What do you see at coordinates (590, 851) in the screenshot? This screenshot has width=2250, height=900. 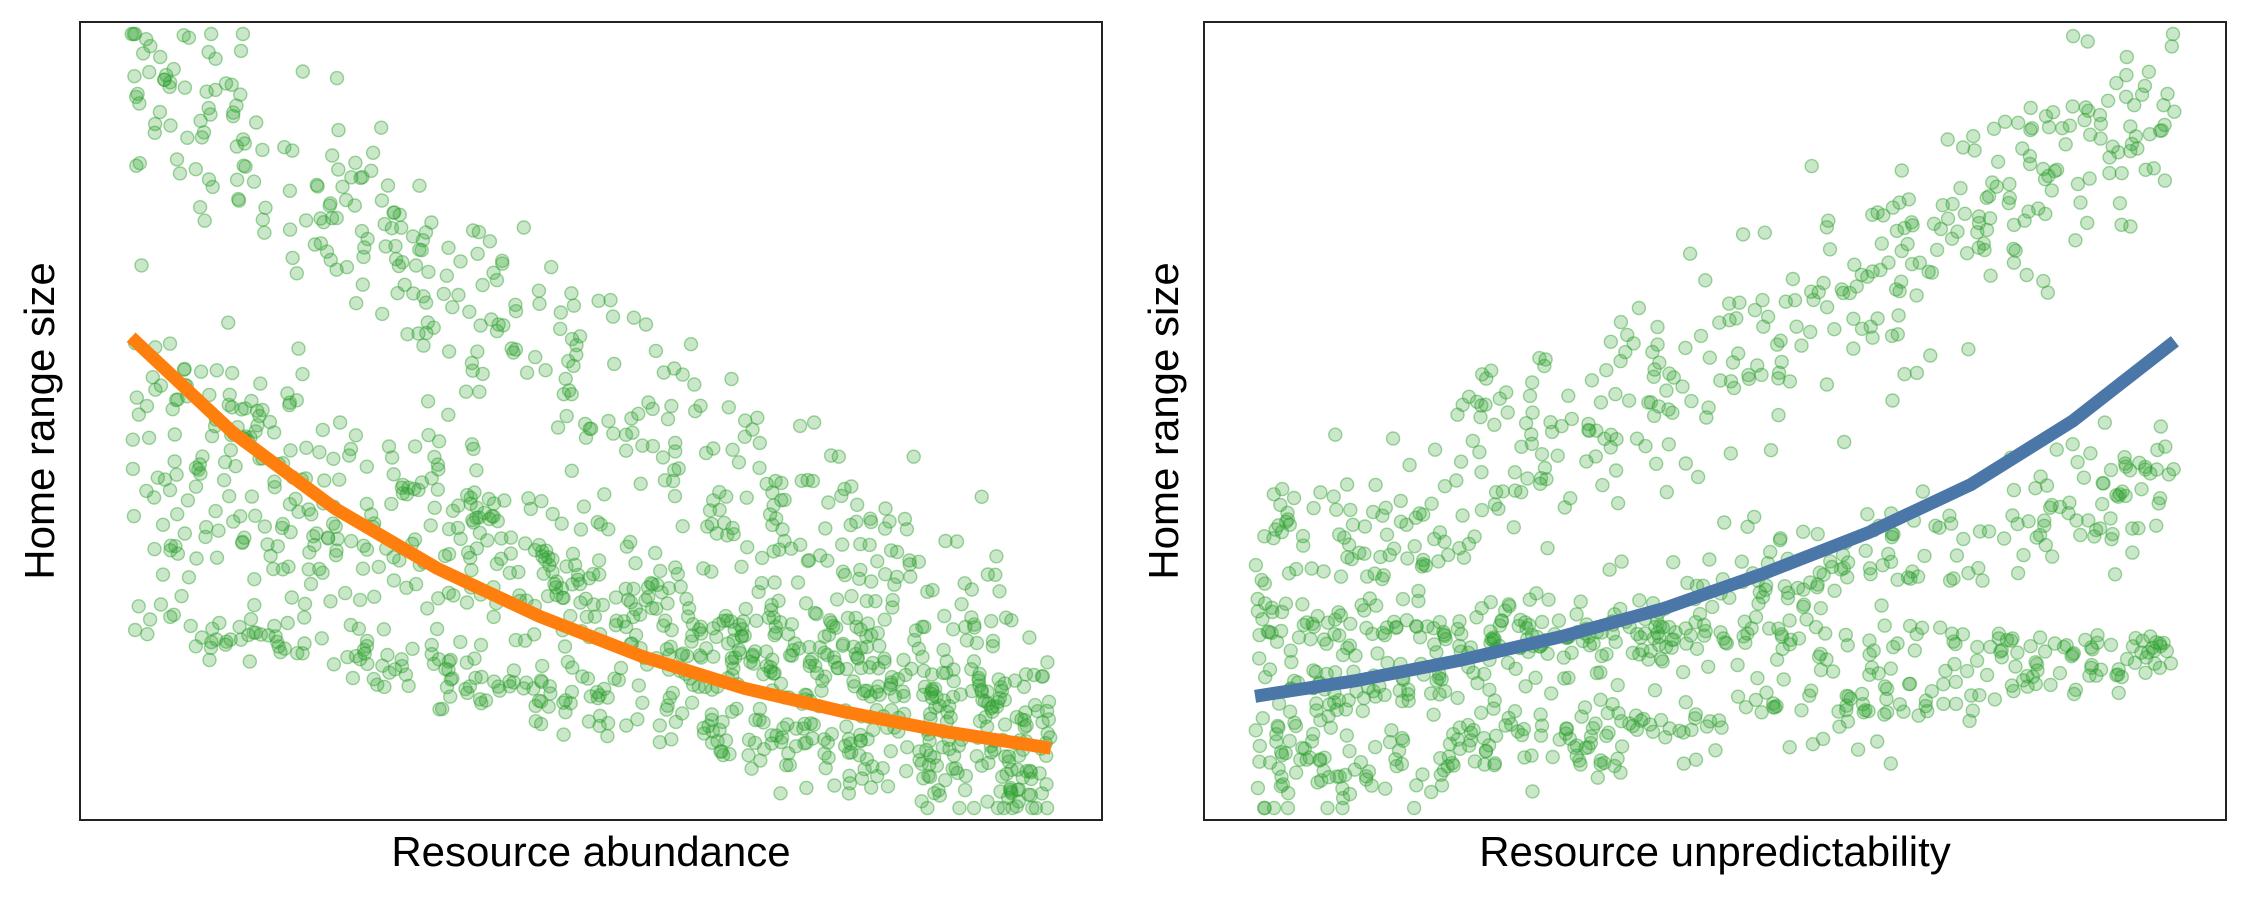 I see `x-axis-label: Resource abundance` at bounding box center [590, 851].